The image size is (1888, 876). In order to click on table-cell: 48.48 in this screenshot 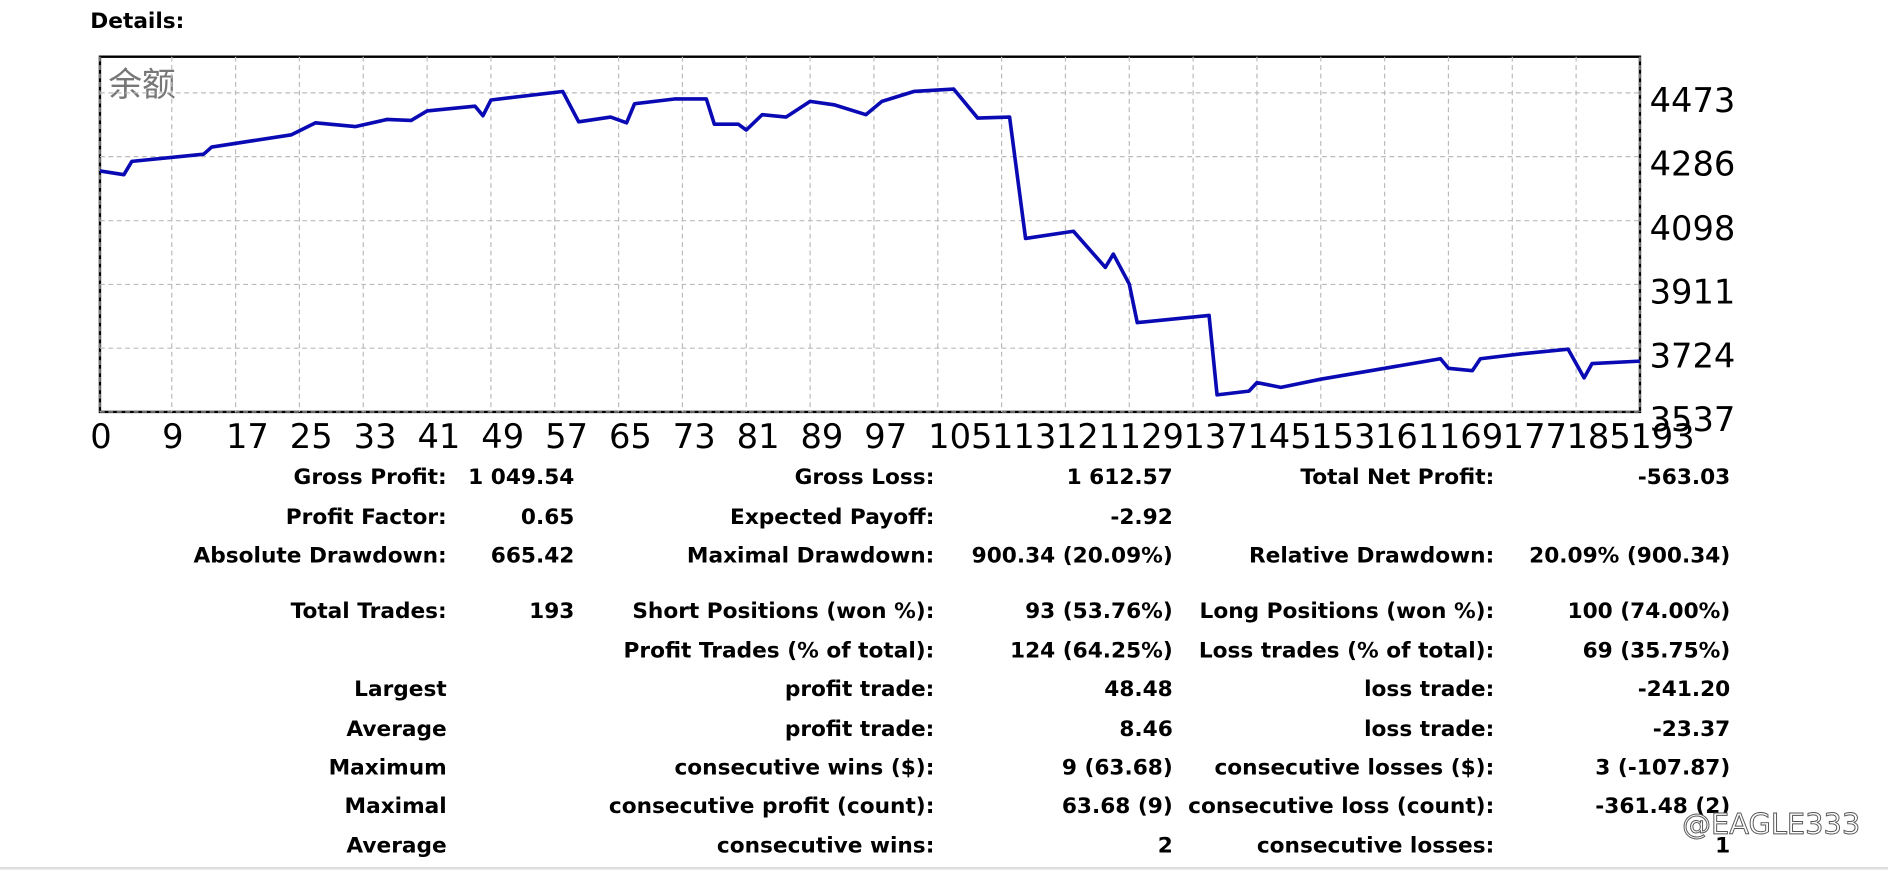, I will do `click(1138, 689)`.